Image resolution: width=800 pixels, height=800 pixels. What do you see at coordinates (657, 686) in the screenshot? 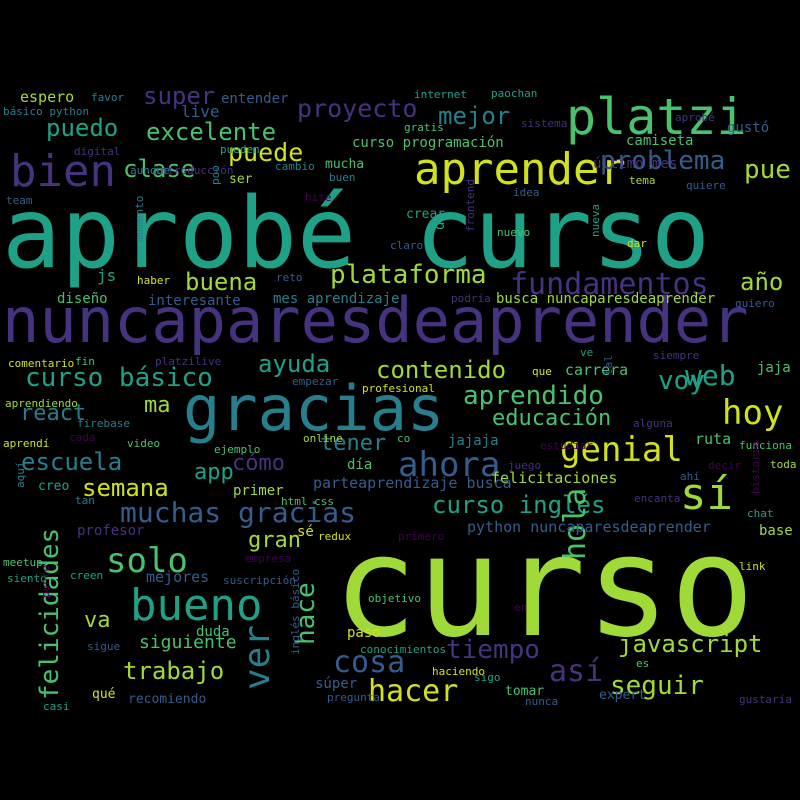
I see `word-seguir: seguir` at bounding box center [657, 686].